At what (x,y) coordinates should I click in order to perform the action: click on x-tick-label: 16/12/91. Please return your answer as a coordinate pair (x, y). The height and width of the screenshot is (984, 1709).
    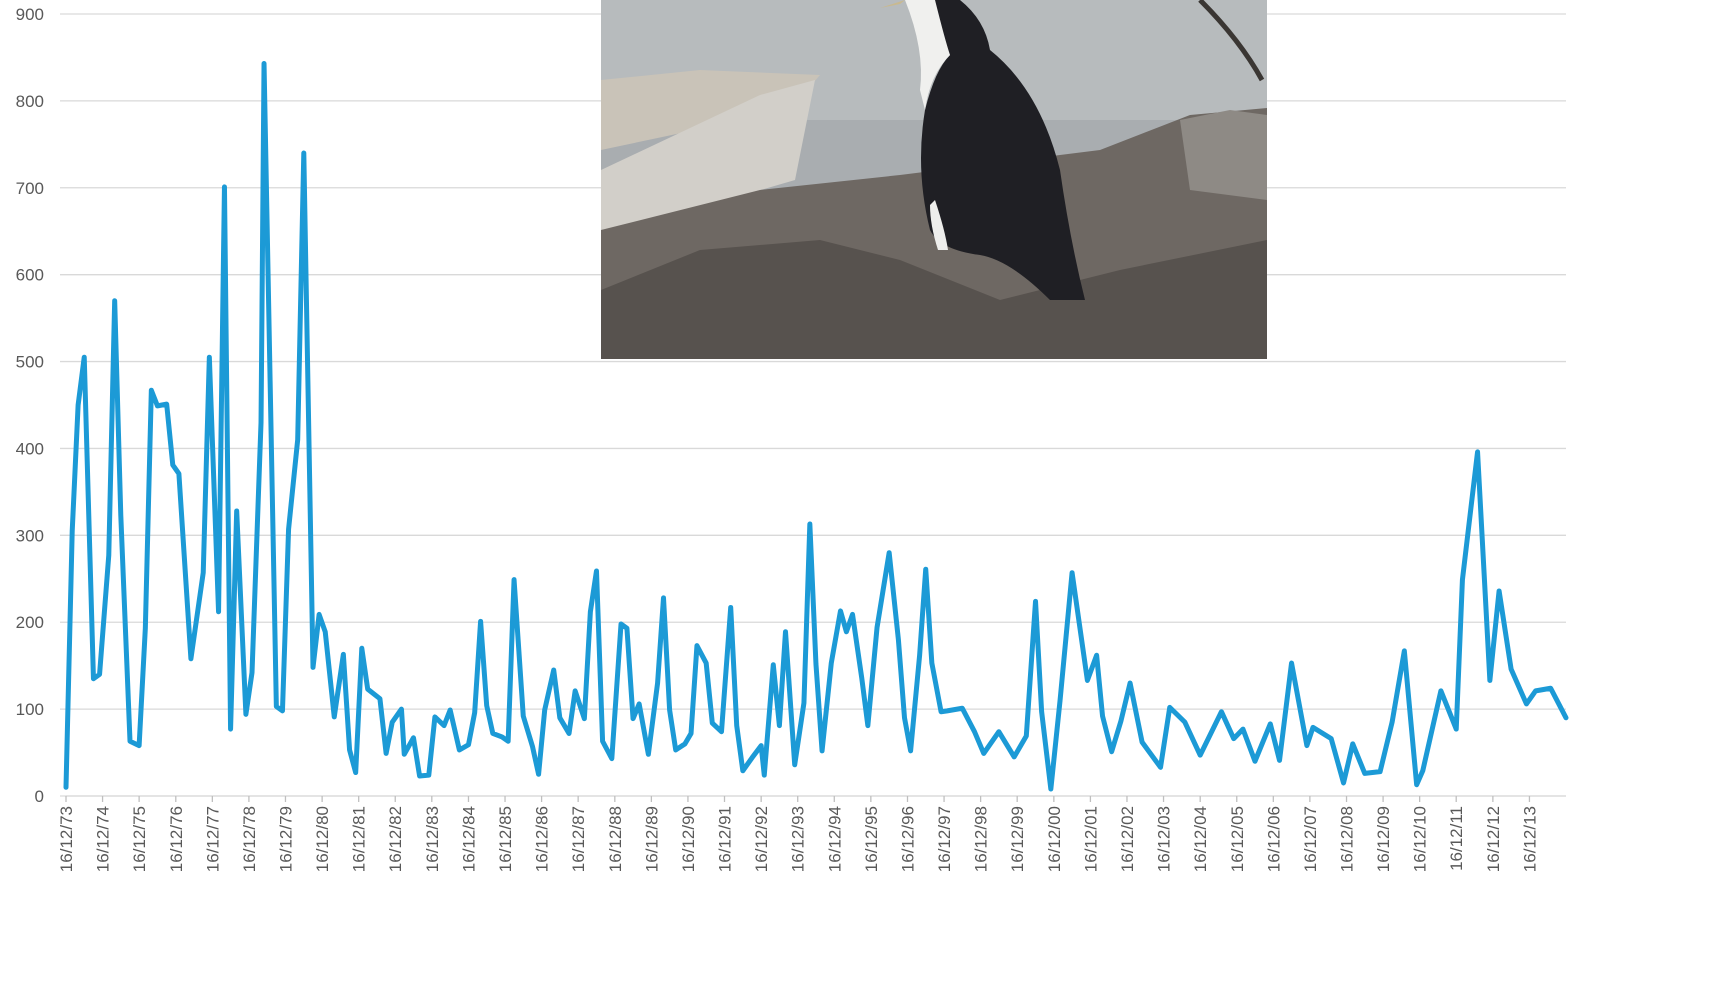
    Looking at the image, I should click on (724, 839).